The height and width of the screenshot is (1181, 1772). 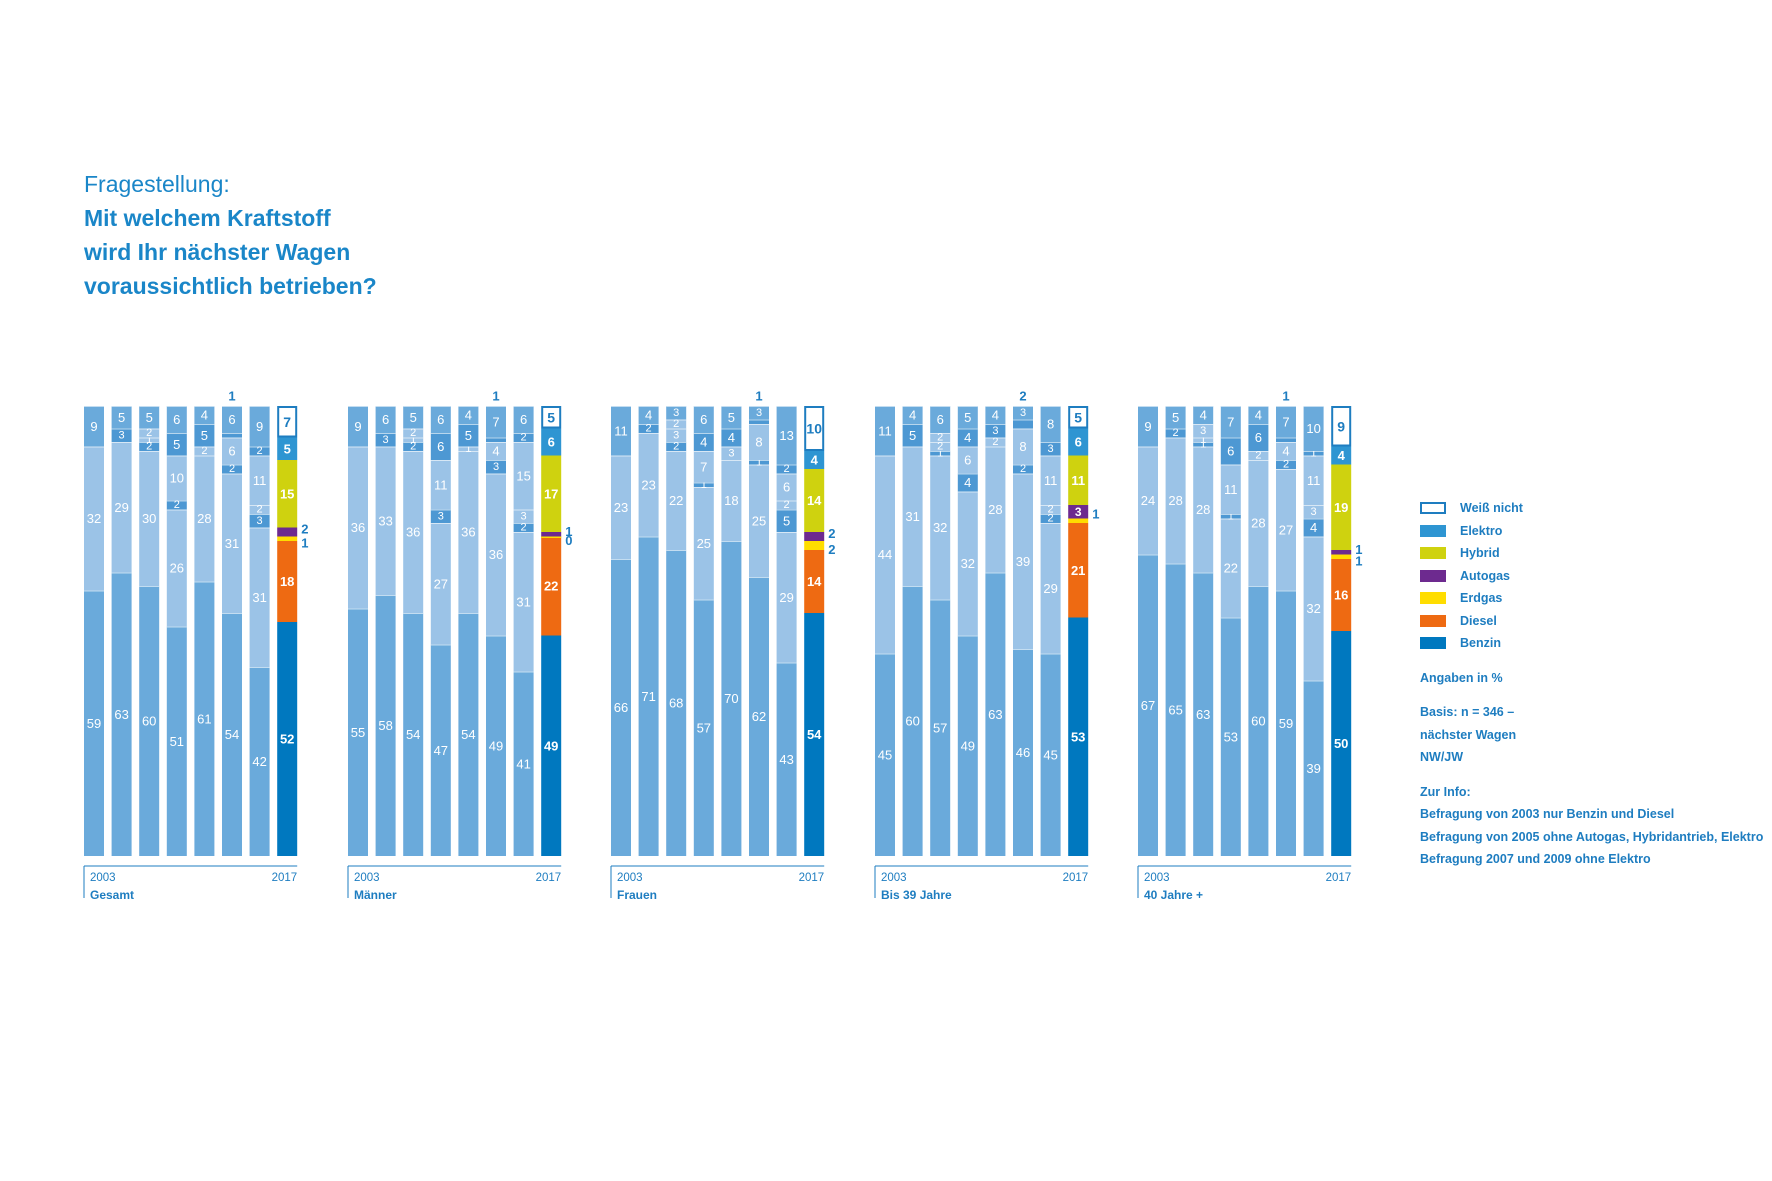 I want to click on group-1-bar-1-sep-benzin, so click(x=385, y=595).